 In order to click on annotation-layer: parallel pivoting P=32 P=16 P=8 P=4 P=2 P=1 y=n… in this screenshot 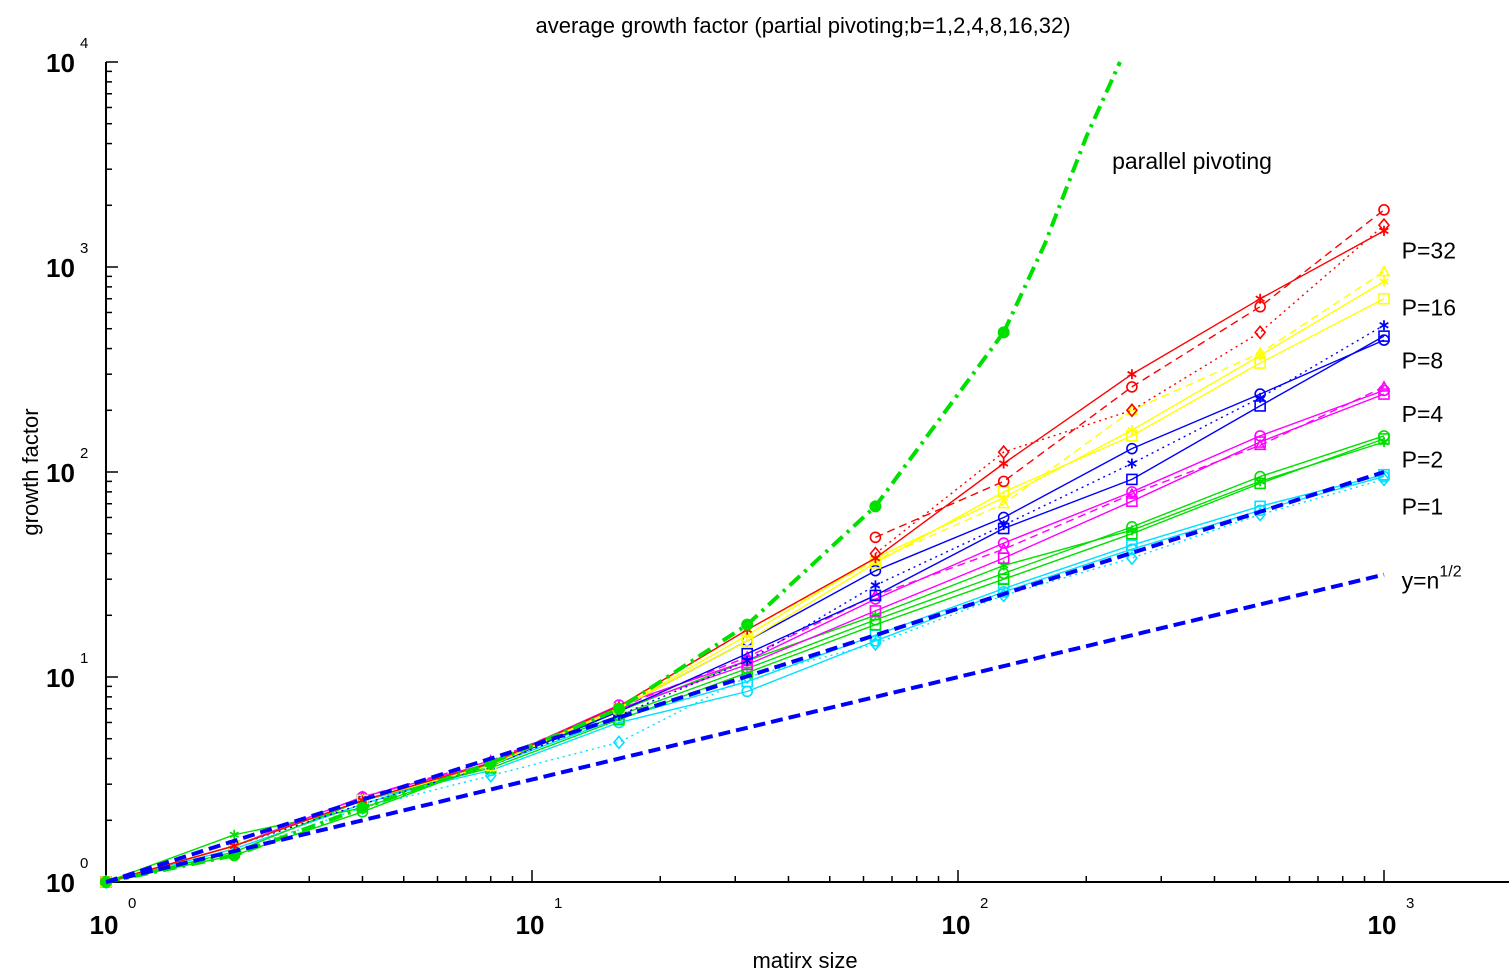, I will do `click(1287, 370)`.